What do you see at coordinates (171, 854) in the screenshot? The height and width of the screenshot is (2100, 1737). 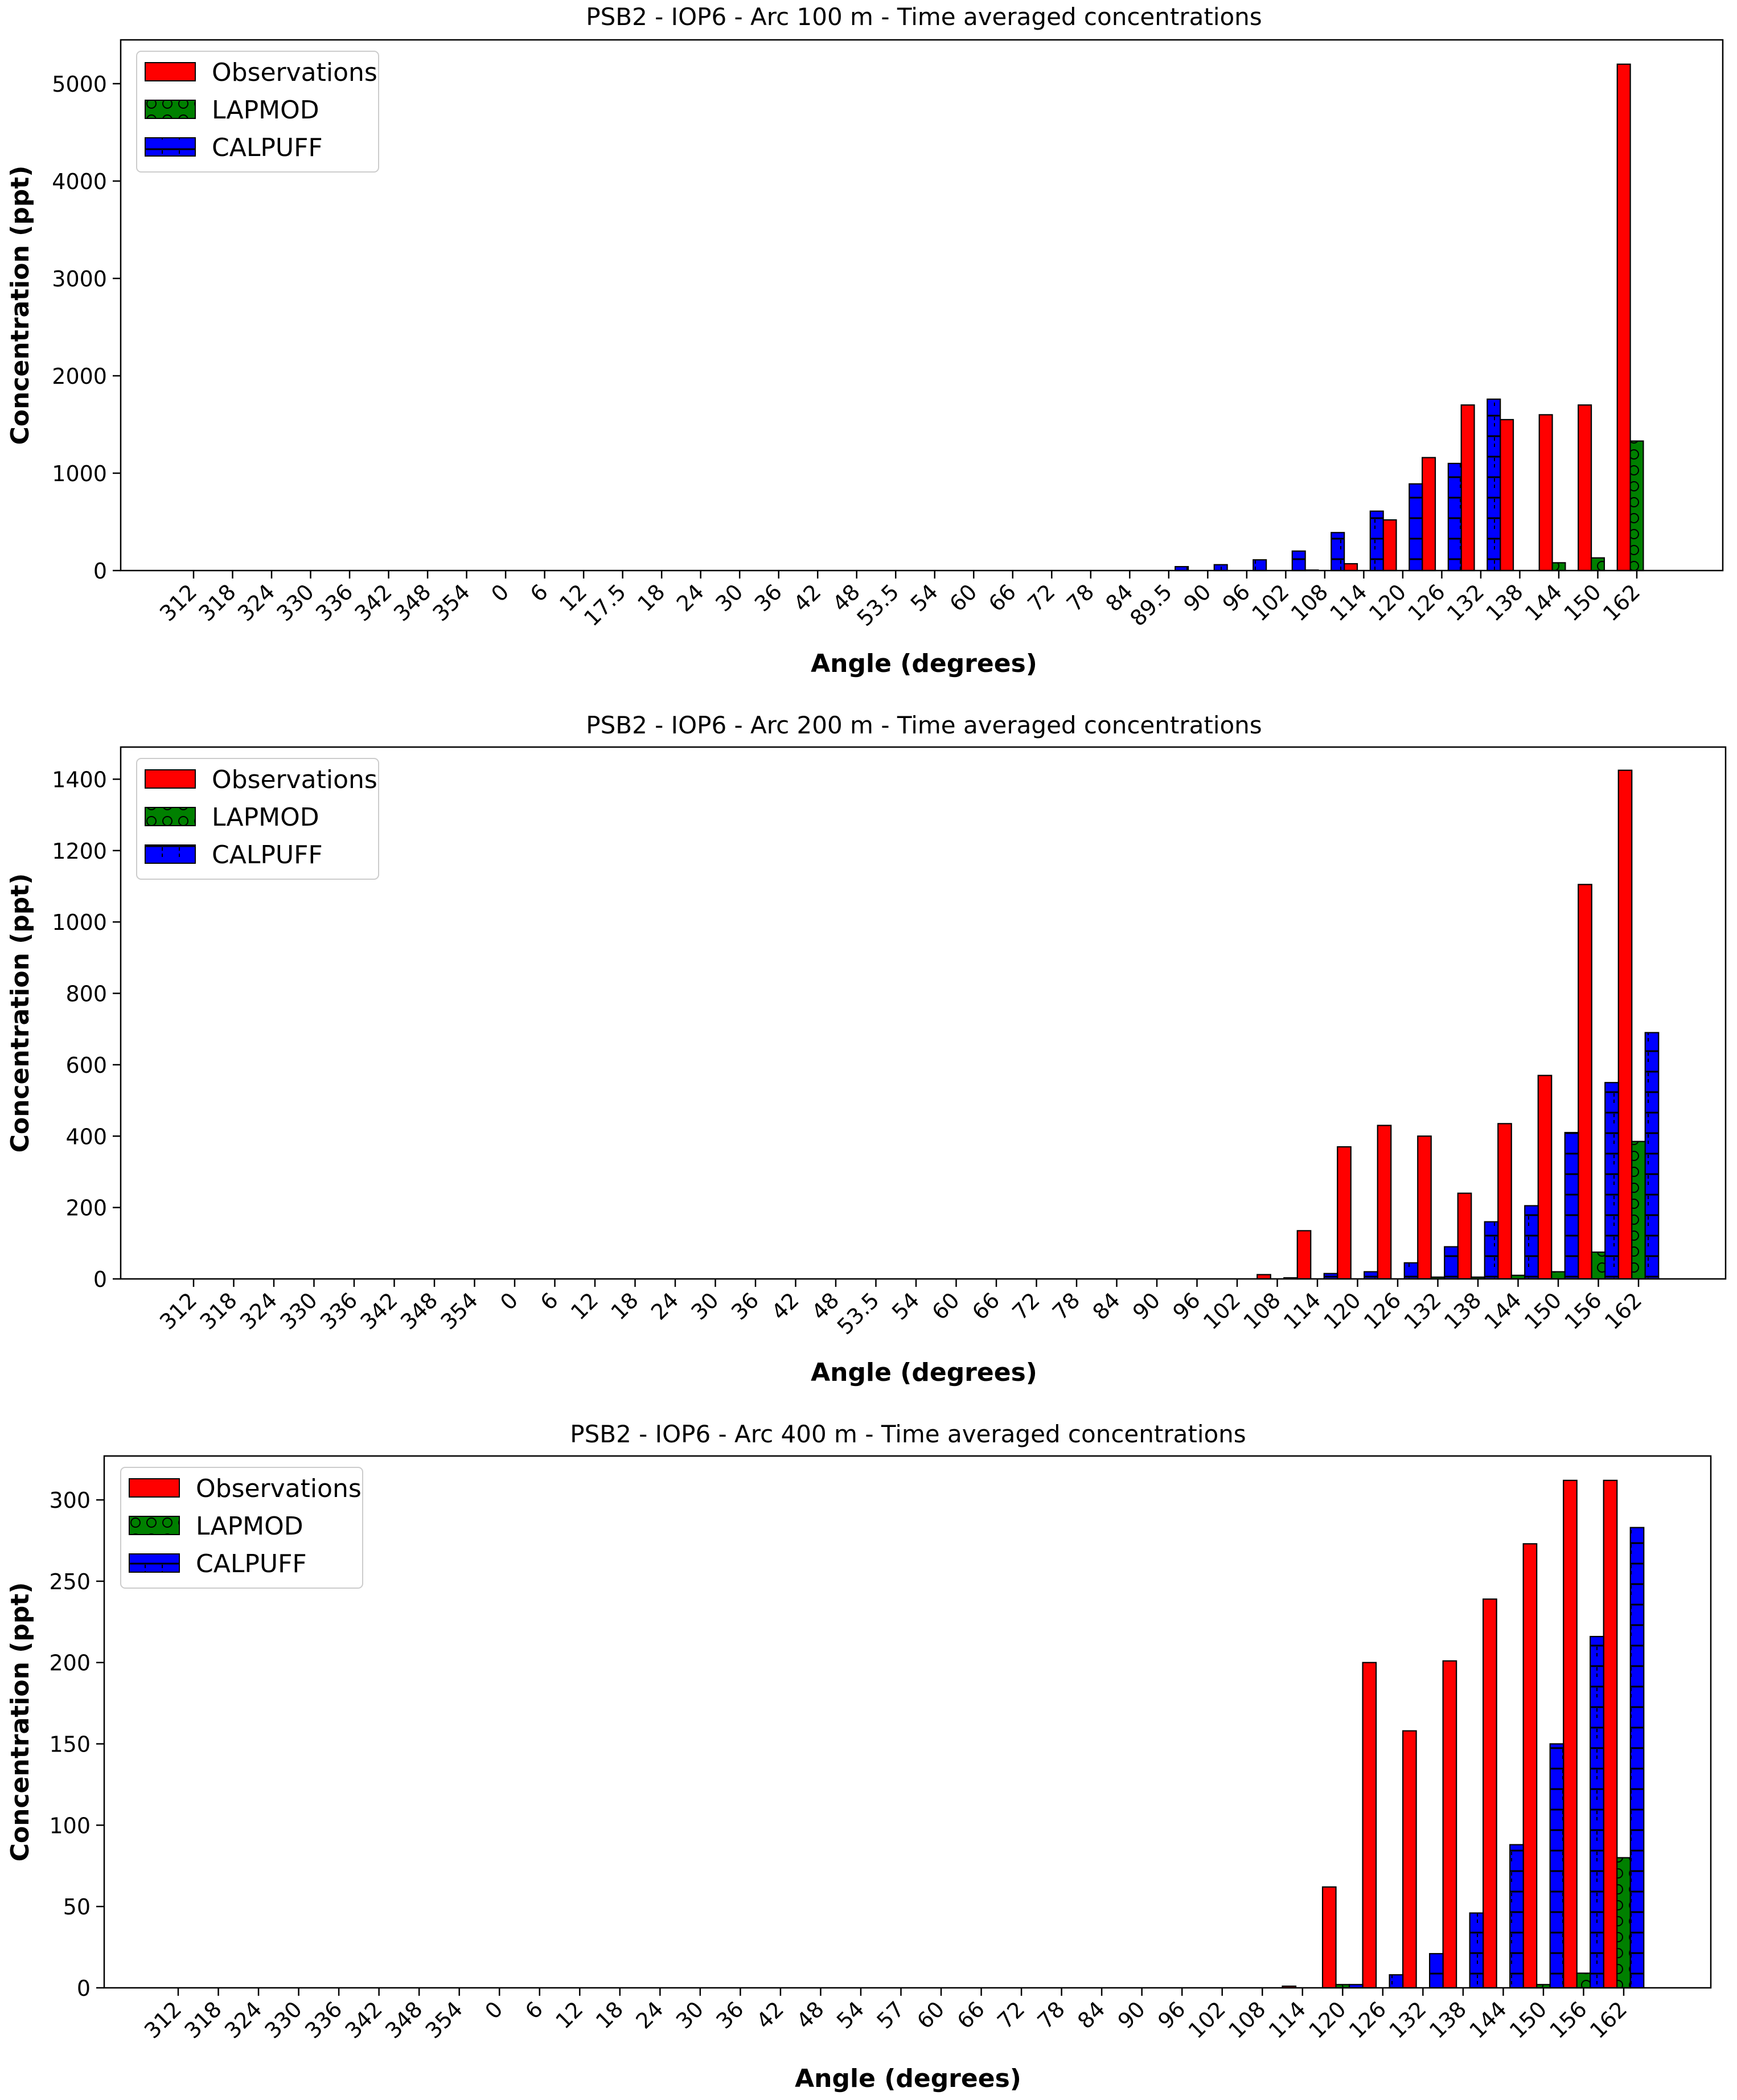 I see `legend-swatch-calpuff` at bounding box center [171, 854].